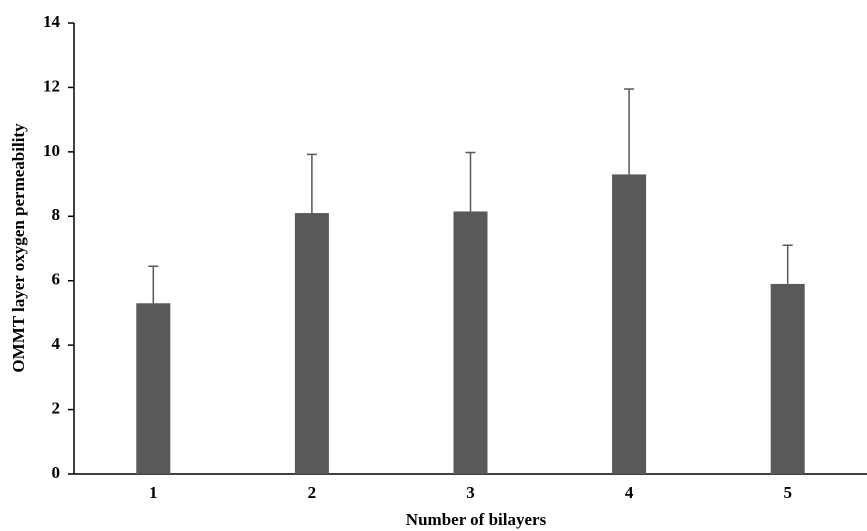 This screenshot has width=867, height=531. What do you see at coordinates (51, 150) in the screenshot?
I see `y-tick-label: 10` at bounding box center [51, 150].